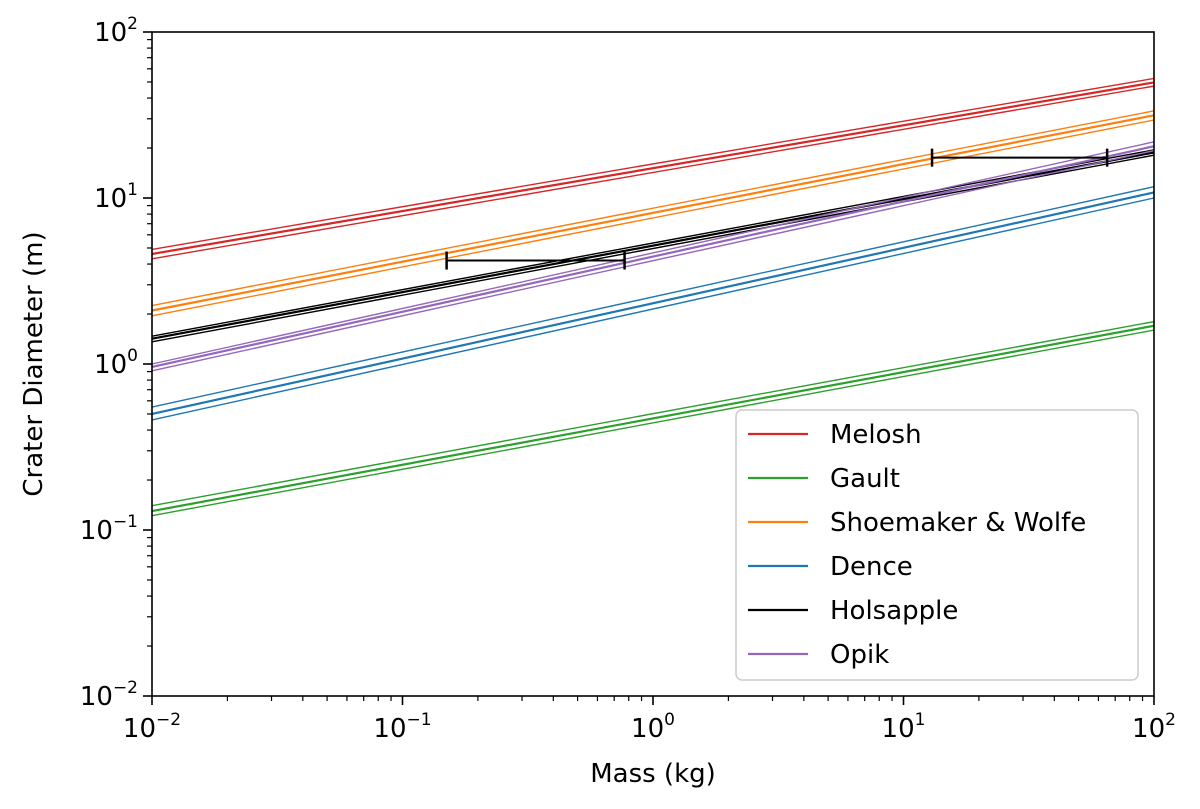 Image resolution: width=1200 pixels, height=809 pixels. Describe the element at coordinates (34, 363) in the screenshot. I see `y-axis-title: Crater Diameter (m)` at that location.